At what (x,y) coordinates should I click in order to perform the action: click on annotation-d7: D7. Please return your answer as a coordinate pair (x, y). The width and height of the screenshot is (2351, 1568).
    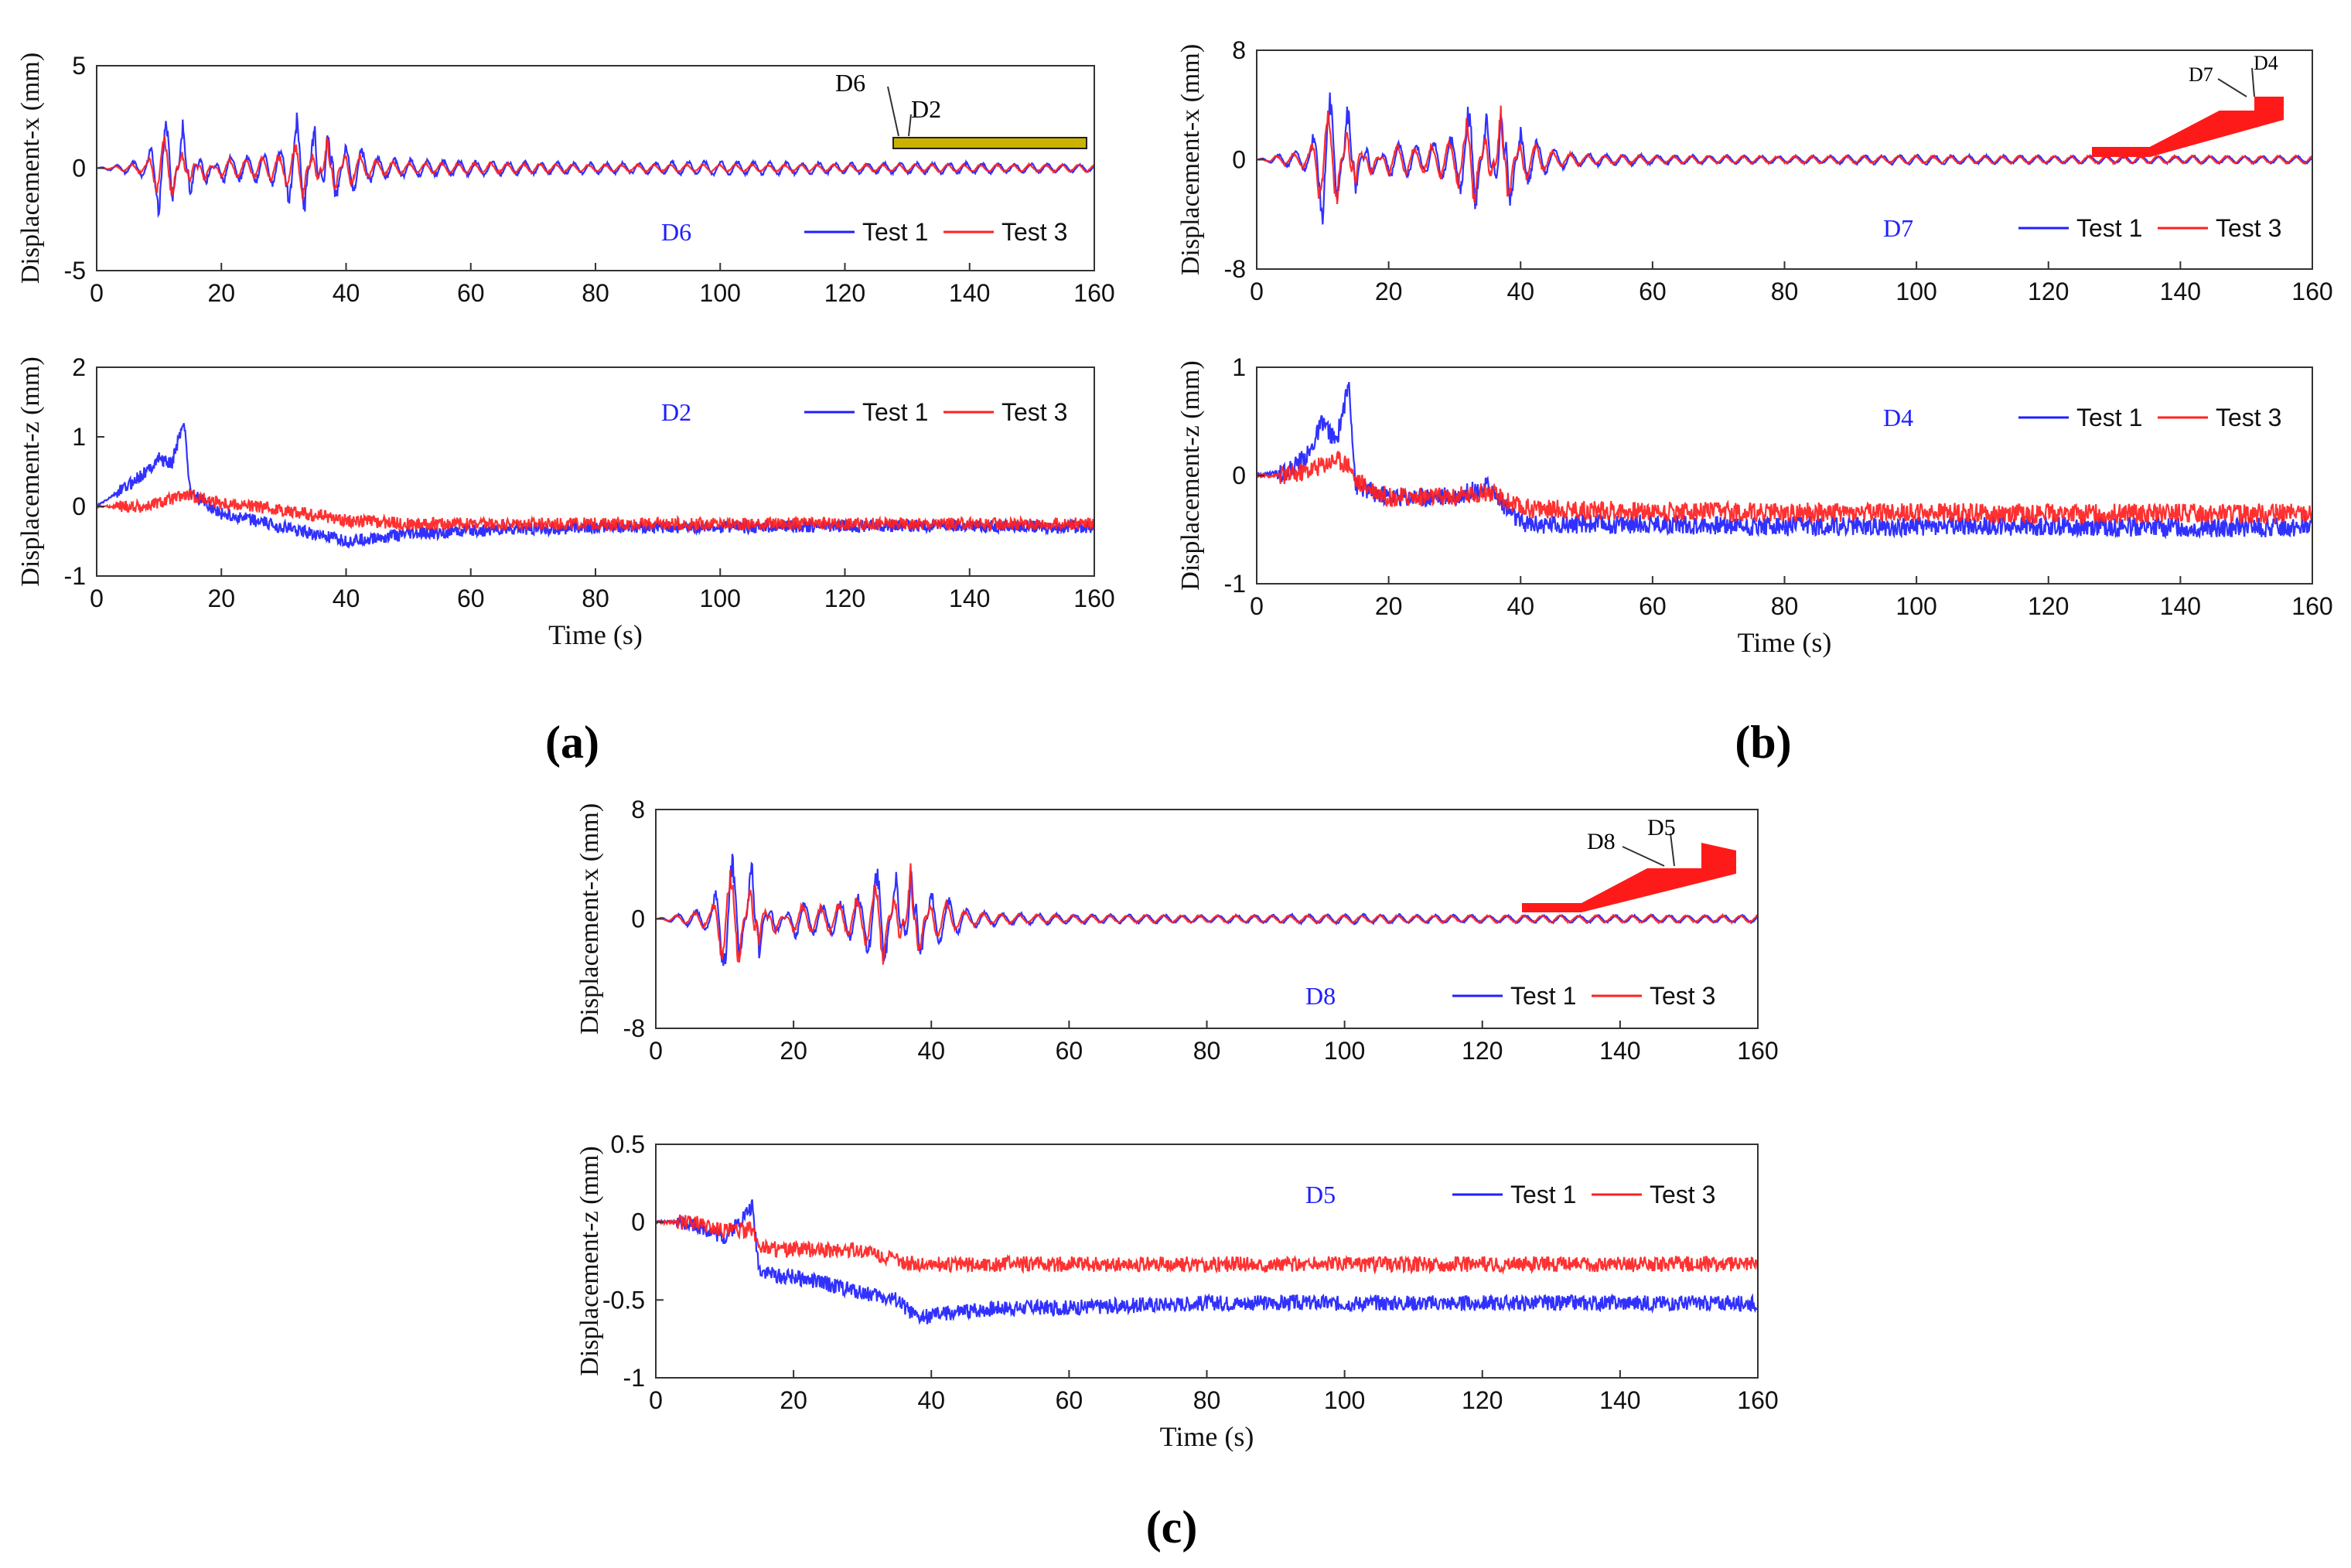
    Looking at the image, I should click on (2201, 74).